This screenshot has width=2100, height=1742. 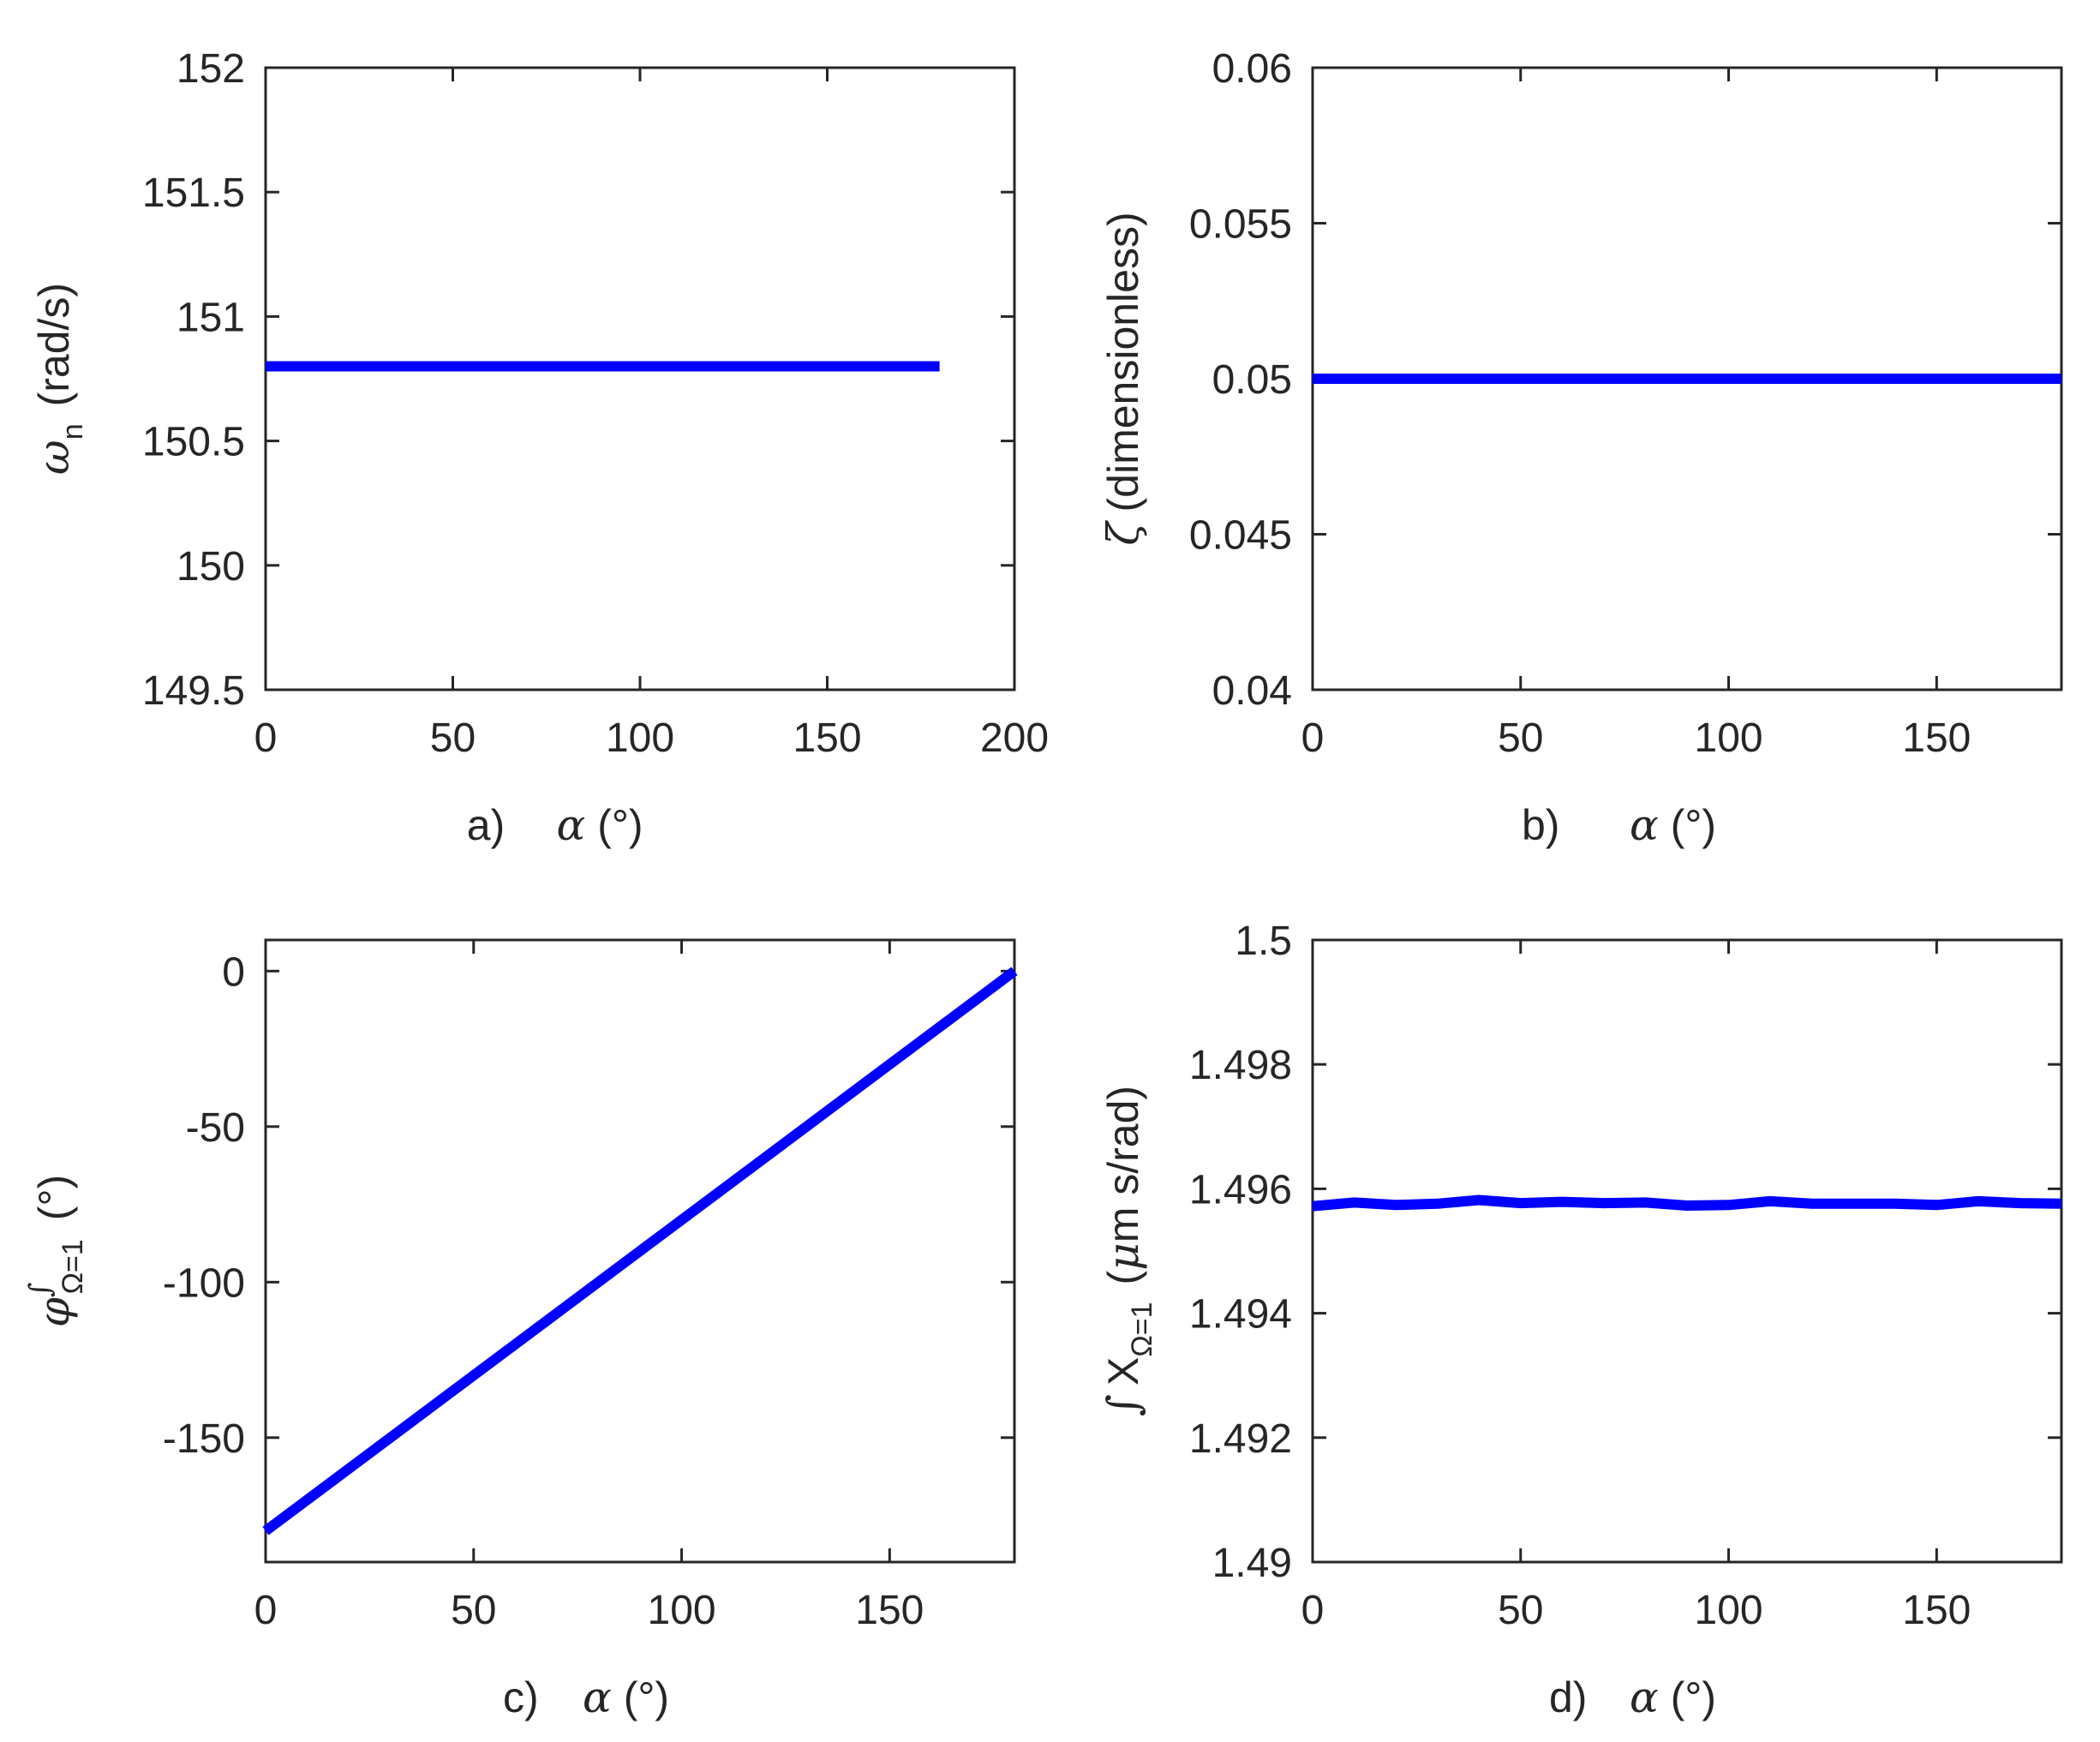 What do you see at coordinates (54, 457) in the screenshot?
I see `ylabel-symbol-a: ω` at bounding box center [54, 457].